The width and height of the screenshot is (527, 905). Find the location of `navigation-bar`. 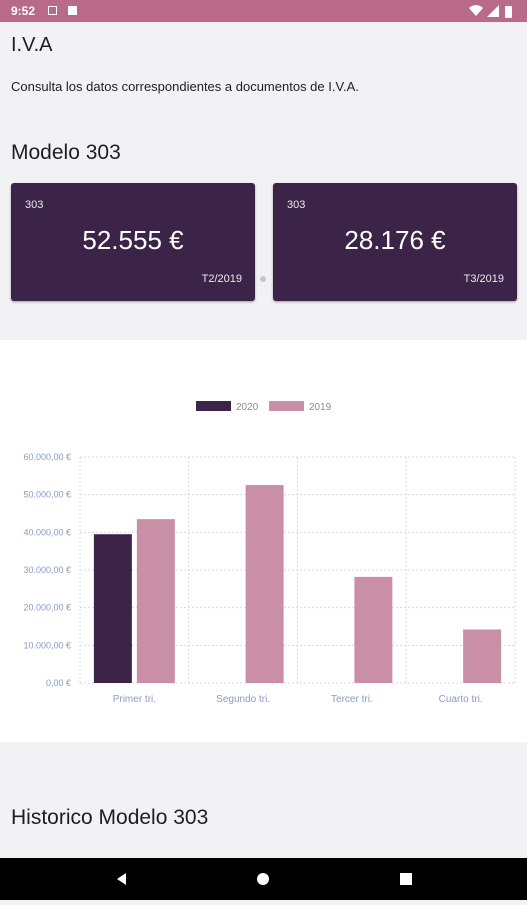

navigation-bar is located at coordinates (263, 879).